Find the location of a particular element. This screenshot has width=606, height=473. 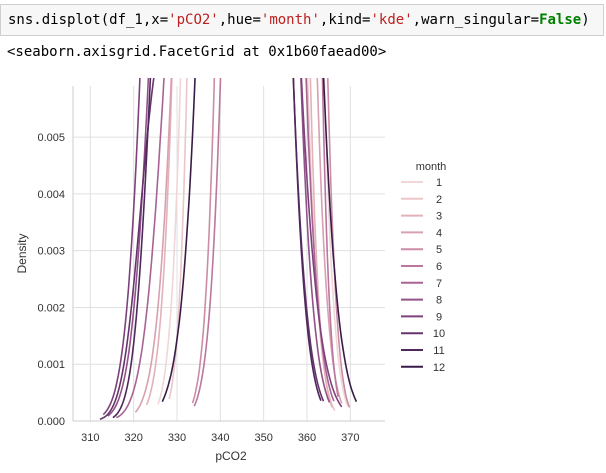

legend-label-month-11: 11 is located at coordinates (438, 351).